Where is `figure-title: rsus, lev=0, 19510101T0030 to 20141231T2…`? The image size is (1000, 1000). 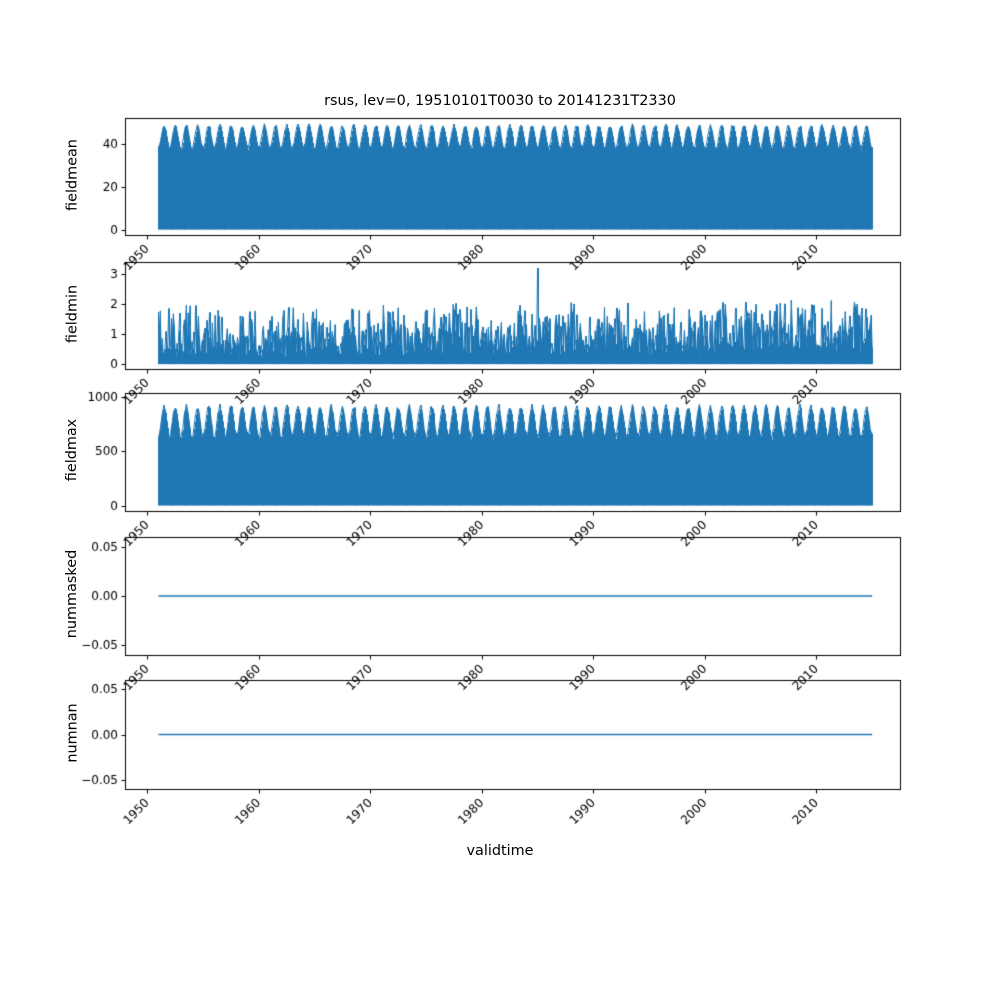 figure-title: rsus, lev=0, 19510101T0030 to 20141231T2… is located at coordinates (500, 101).